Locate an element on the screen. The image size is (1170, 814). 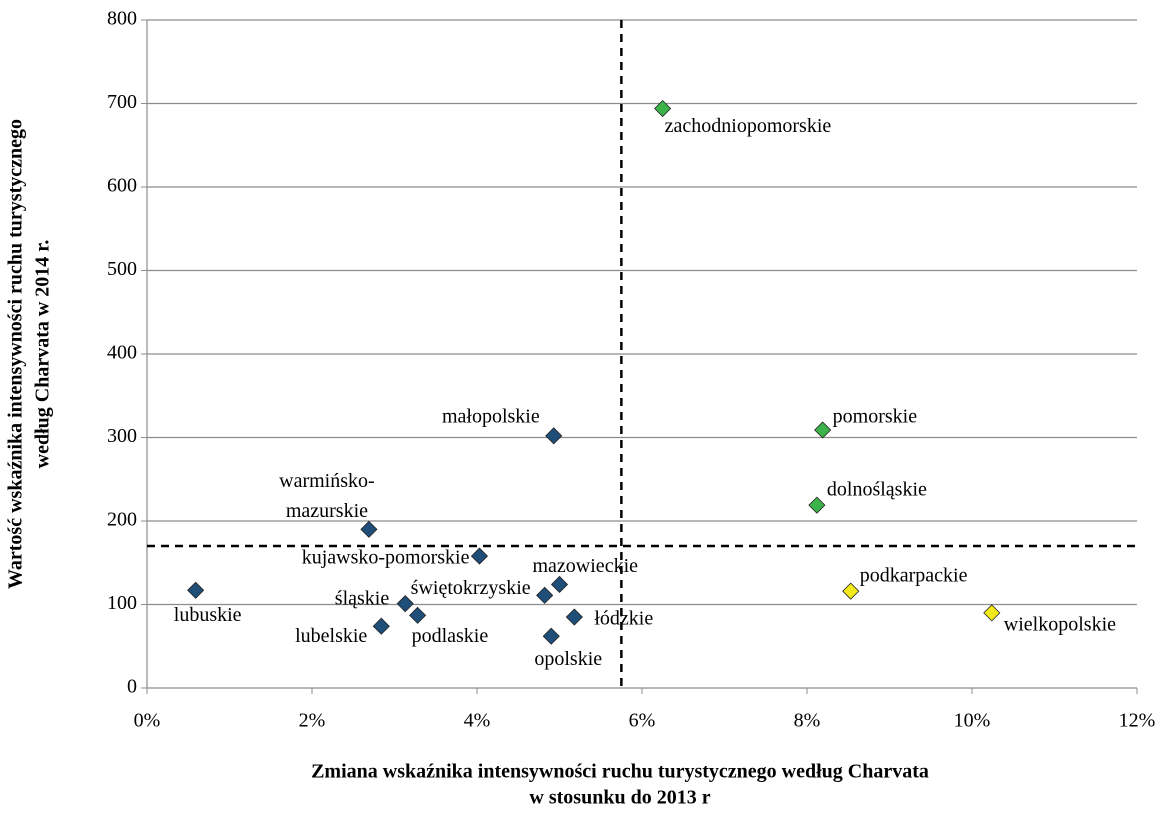
y-axis-title: według Charvata w 2014 r. is located at coordinates (43, 354).